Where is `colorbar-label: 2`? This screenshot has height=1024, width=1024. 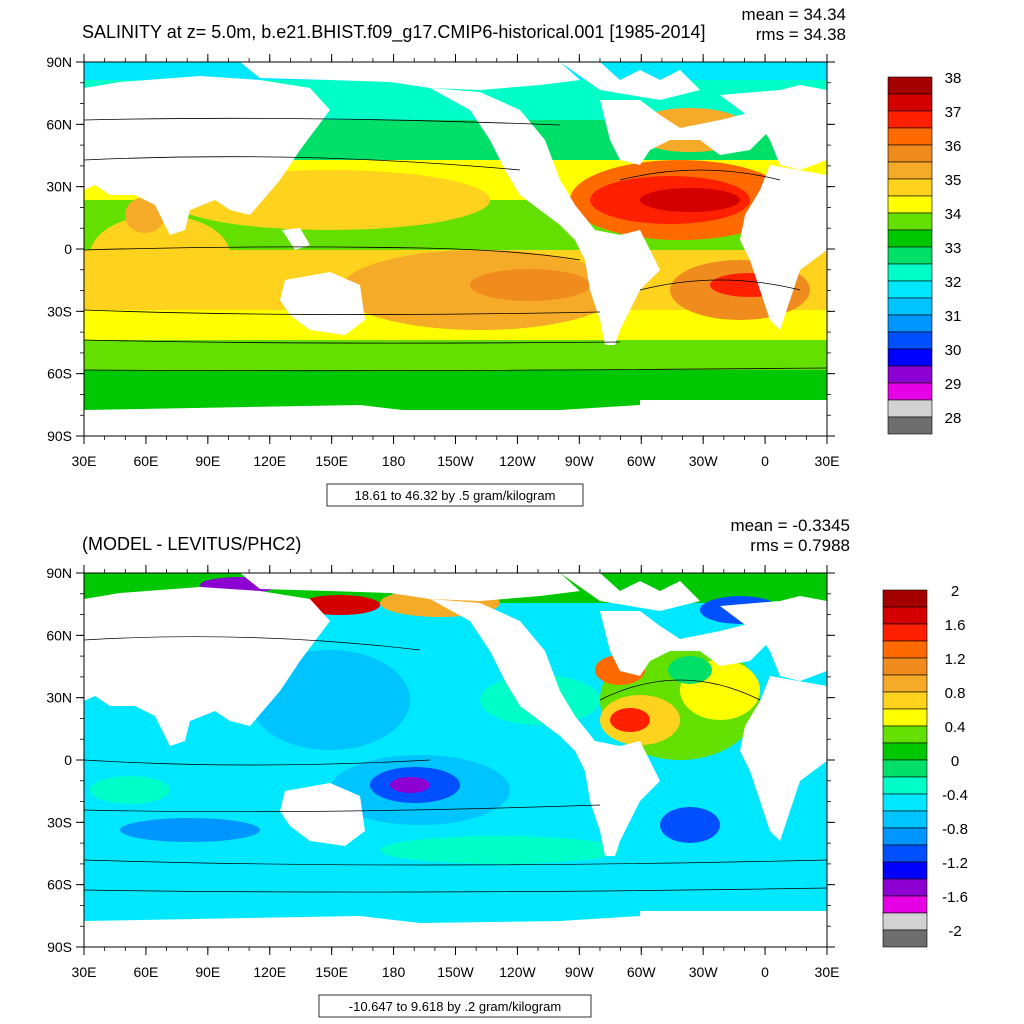
colorbar-label: 2 is located at coordinates (955, 591).